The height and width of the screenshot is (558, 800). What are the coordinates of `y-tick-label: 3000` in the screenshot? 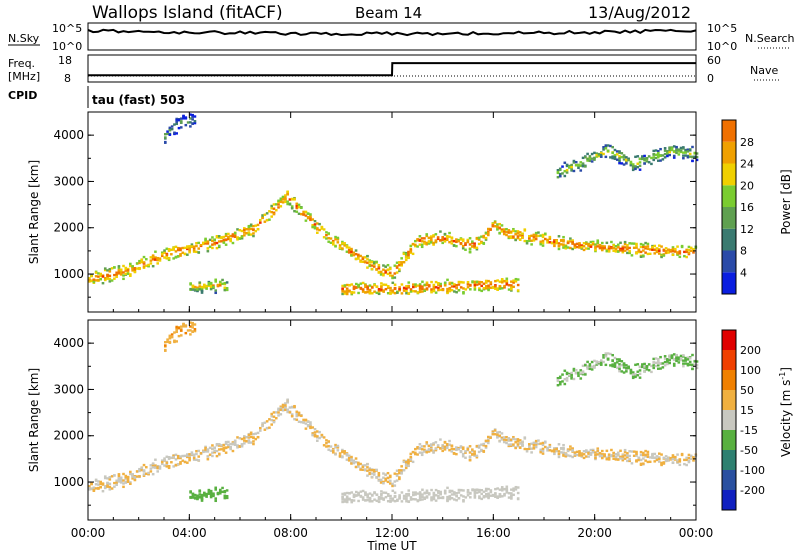 It's located at (68, 389).